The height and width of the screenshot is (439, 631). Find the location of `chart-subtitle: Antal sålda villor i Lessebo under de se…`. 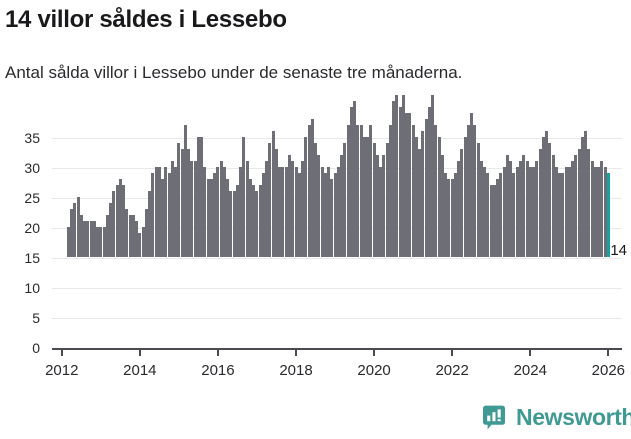

chart-subtitle: Antal sålda villor i Lessebo under de se… is located at coordinates (234, 72).